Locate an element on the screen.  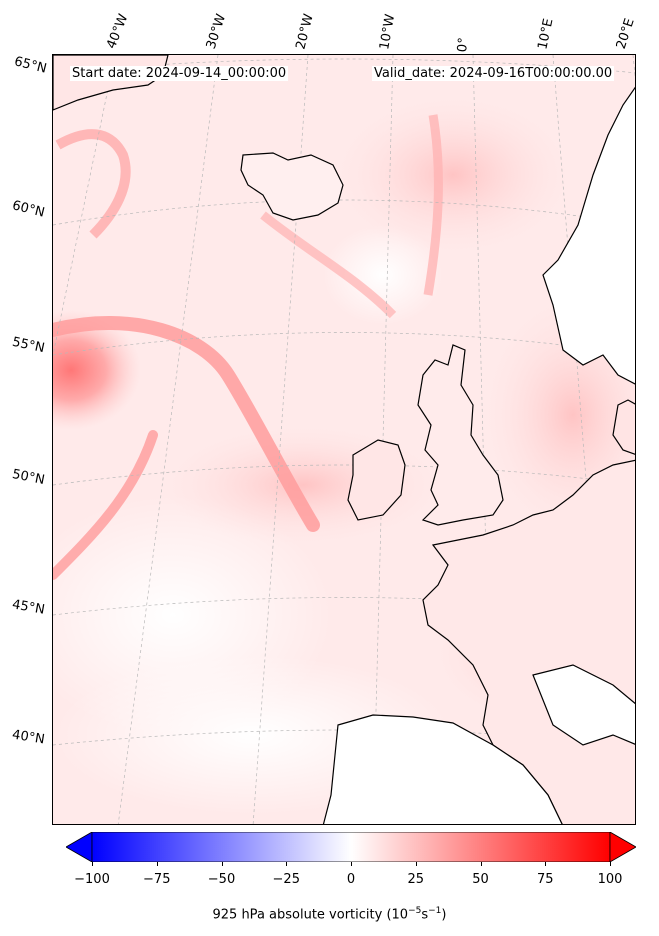
cyclone-vortex is located at coordinates (97, 370).